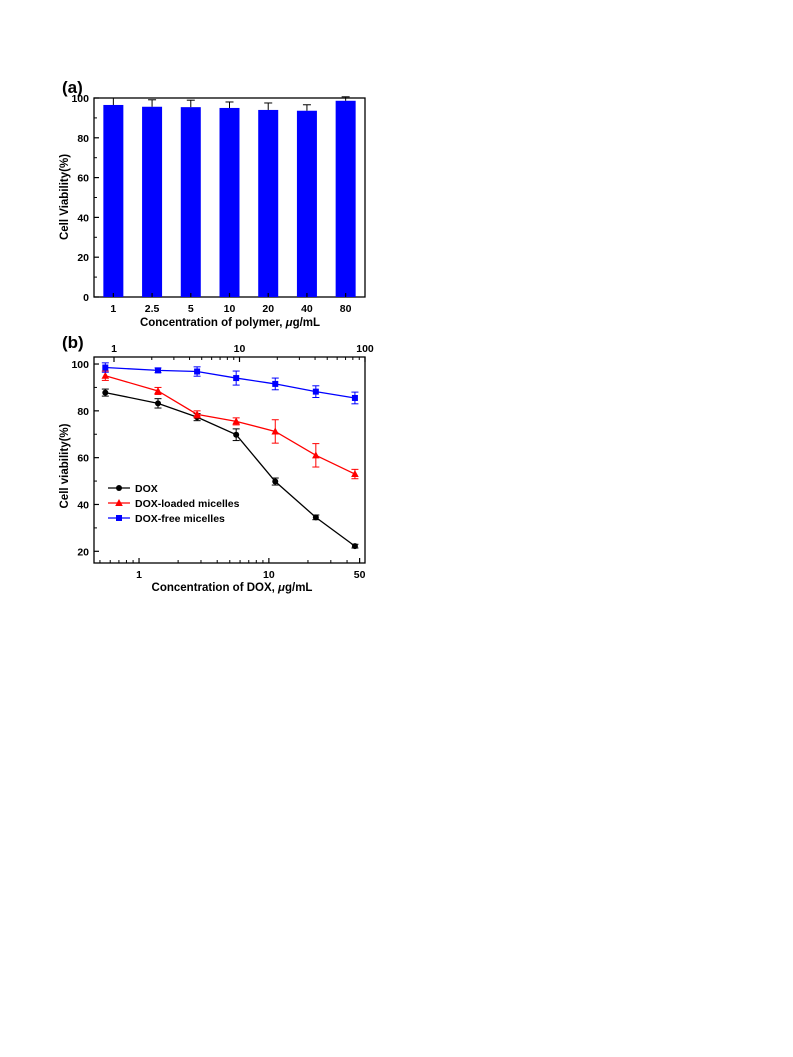 The width and height of the screenshot is (793, 1057). What do you see at coordinates (289, 323) in the screenshot?
I see `panel-a-x-axis-label-mu: μ` at bounding box center [289, 323].